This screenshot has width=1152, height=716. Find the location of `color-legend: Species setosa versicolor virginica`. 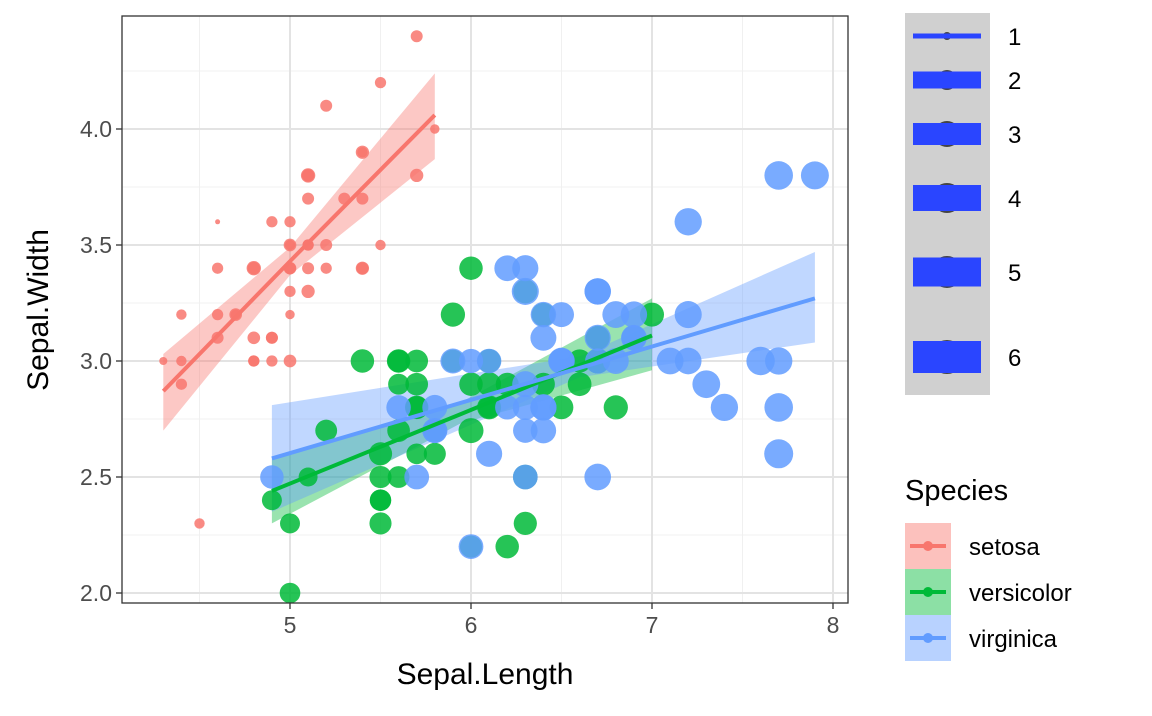

color-legend: Species setosa versicolor virginica is located at coordinates (988, 568).